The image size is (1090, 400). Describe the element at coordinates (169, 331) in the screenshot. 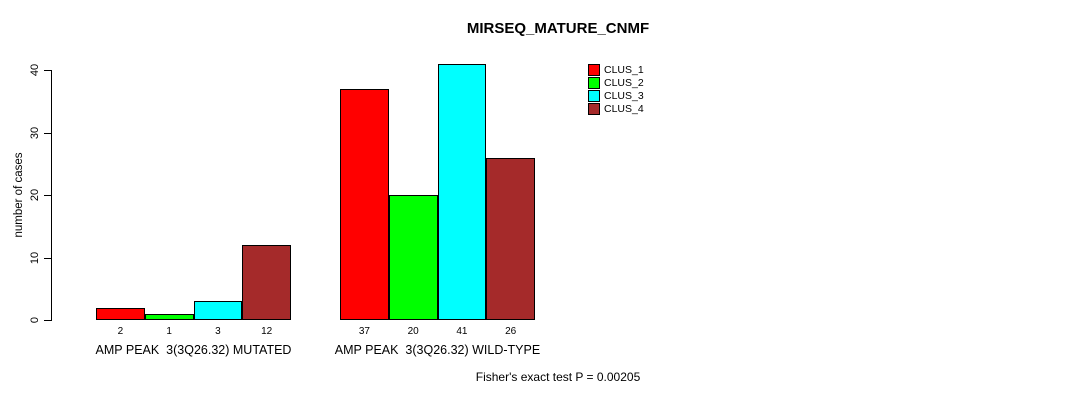

I see `bar-value-label: 1` at that location.